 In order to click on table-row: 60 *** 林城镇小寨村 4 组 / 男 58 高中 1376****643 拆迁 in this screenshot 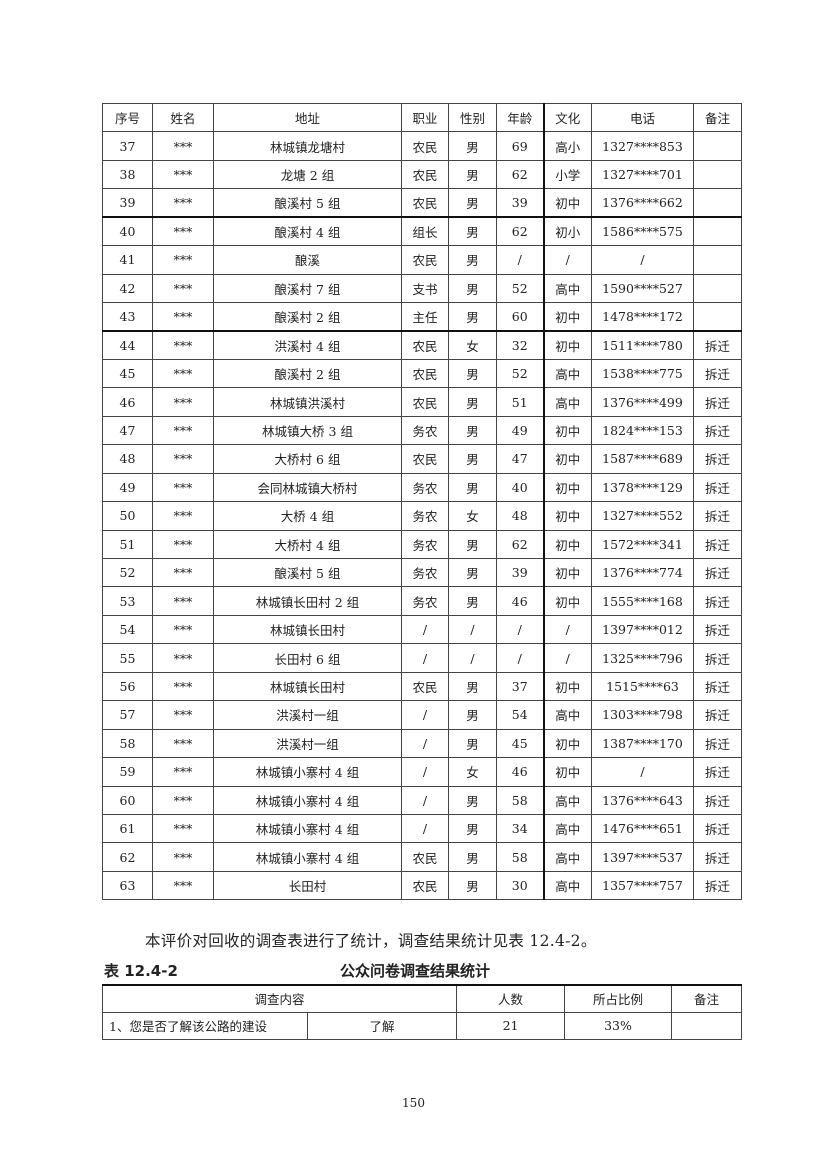, I will do `click(422, 800)`.